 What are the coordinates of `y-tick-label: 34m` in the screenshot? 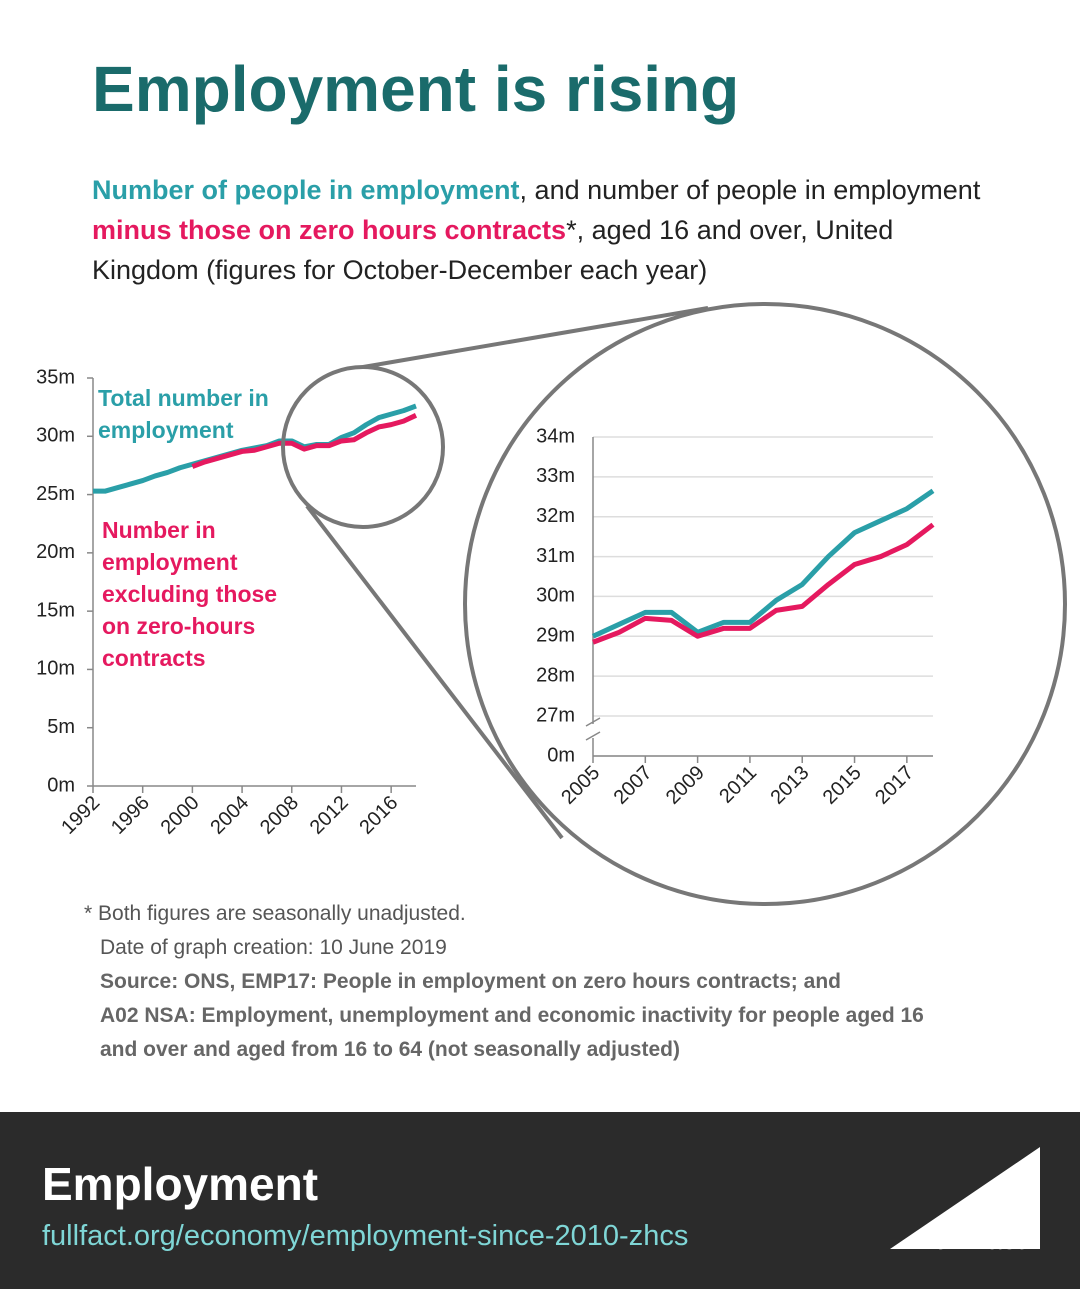 It's located at (555, 436).